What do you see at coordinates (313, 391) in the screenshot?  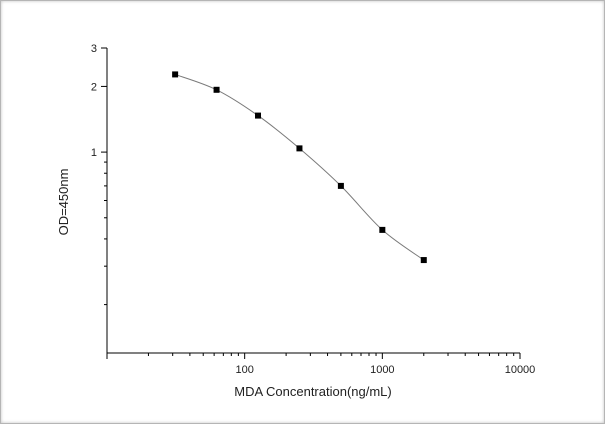 I see `x-axis-title: MDA Concentration(ng/mL)` at bounding box center [313, 391].